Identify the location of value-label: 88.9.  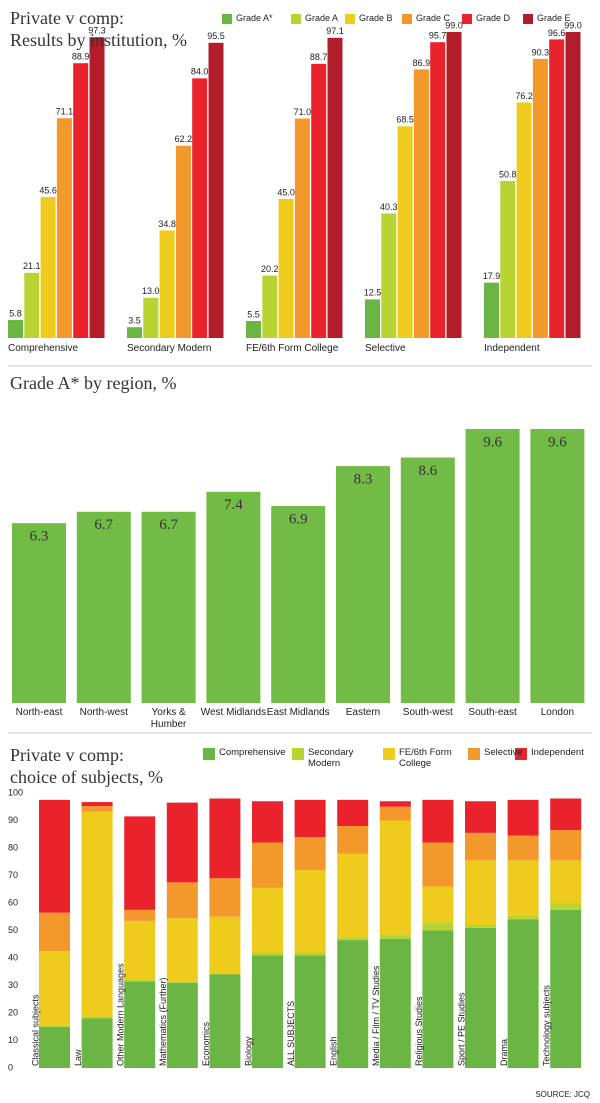
(81, 57).